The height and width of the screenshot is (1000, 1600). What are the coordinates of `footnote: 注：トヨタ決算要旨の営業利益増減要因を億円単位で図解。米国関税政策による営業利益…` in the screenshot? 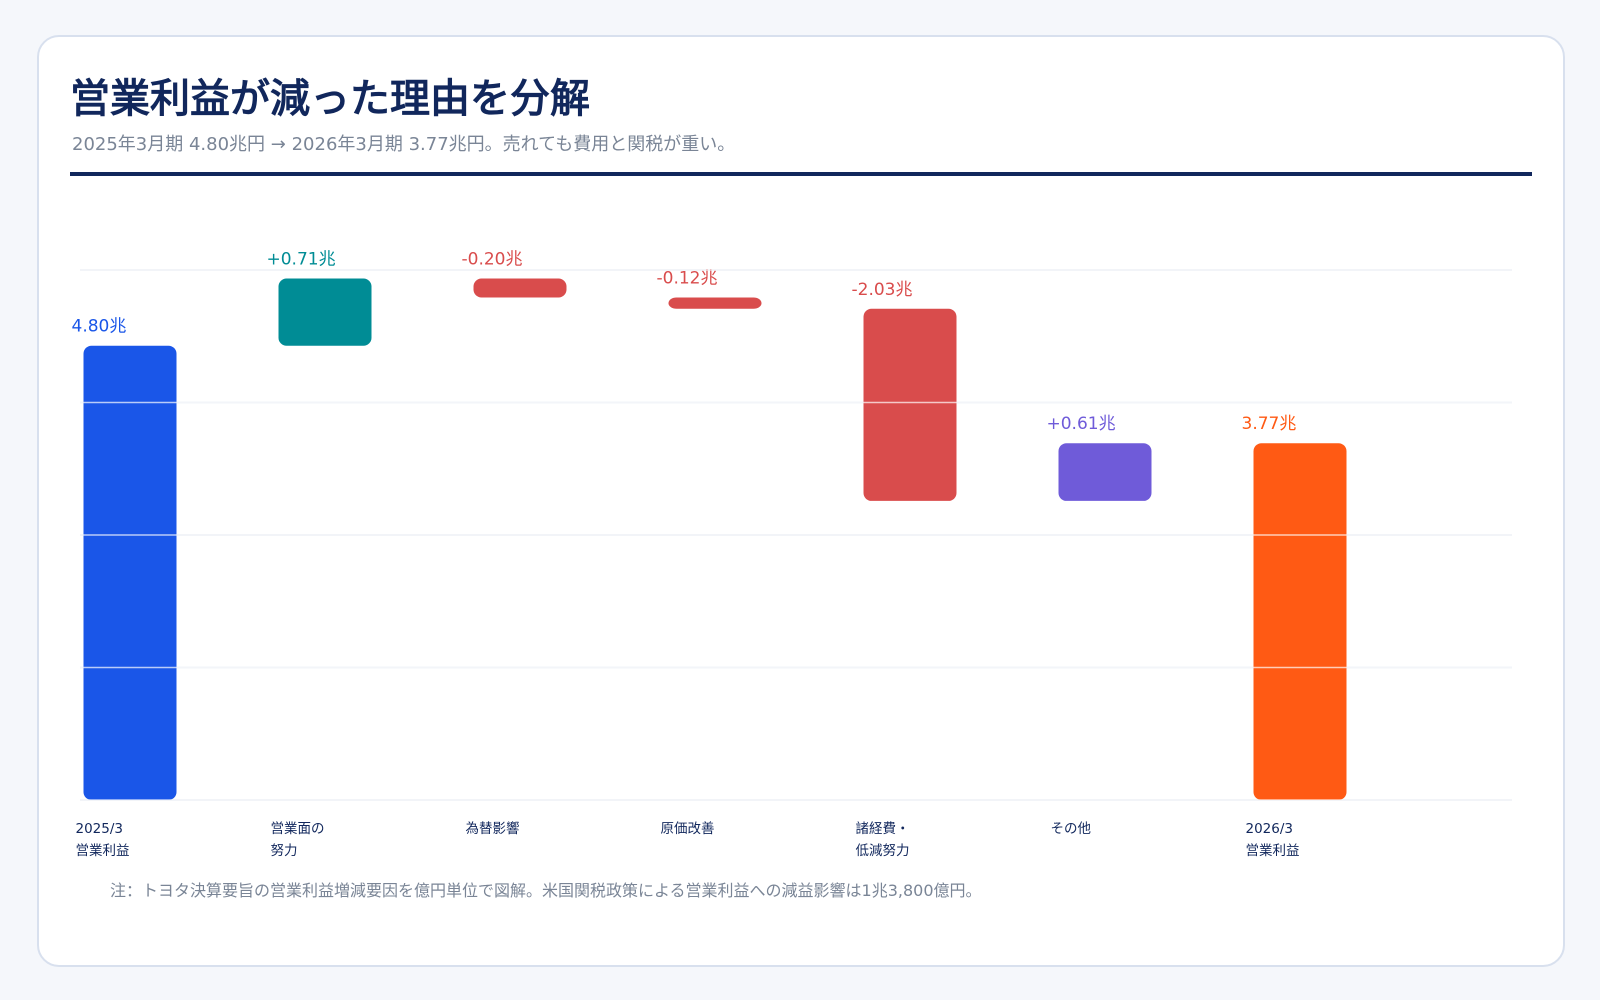 It's located at (546, 890).